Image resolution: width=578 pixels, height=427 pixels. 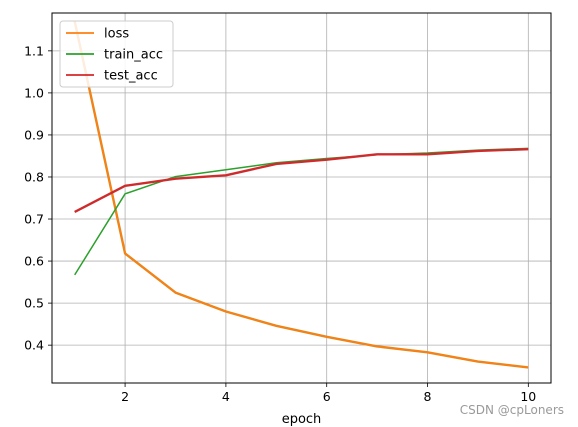 What do you see at coordinates (34, 345) in the screenshot?
I see `y-tick-label: 0.4` at bounding box center [34, 345].